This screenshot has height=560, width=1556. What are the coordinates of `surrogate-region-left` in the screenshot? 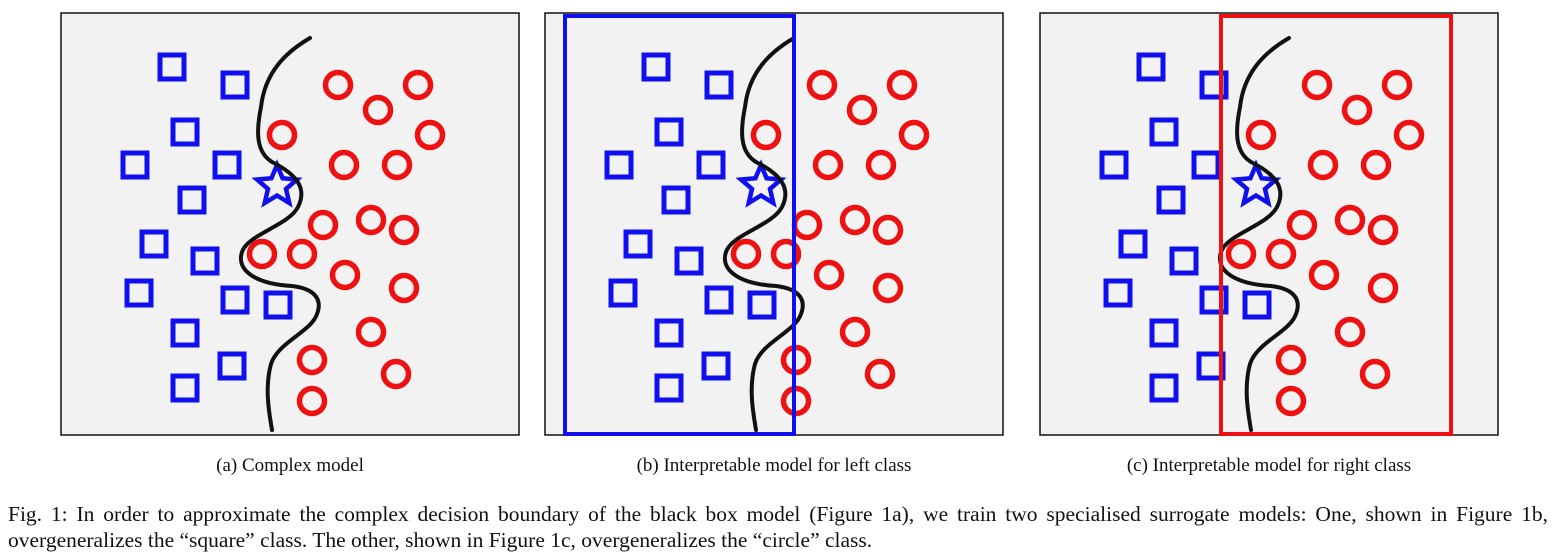 It's located at (679, 225).